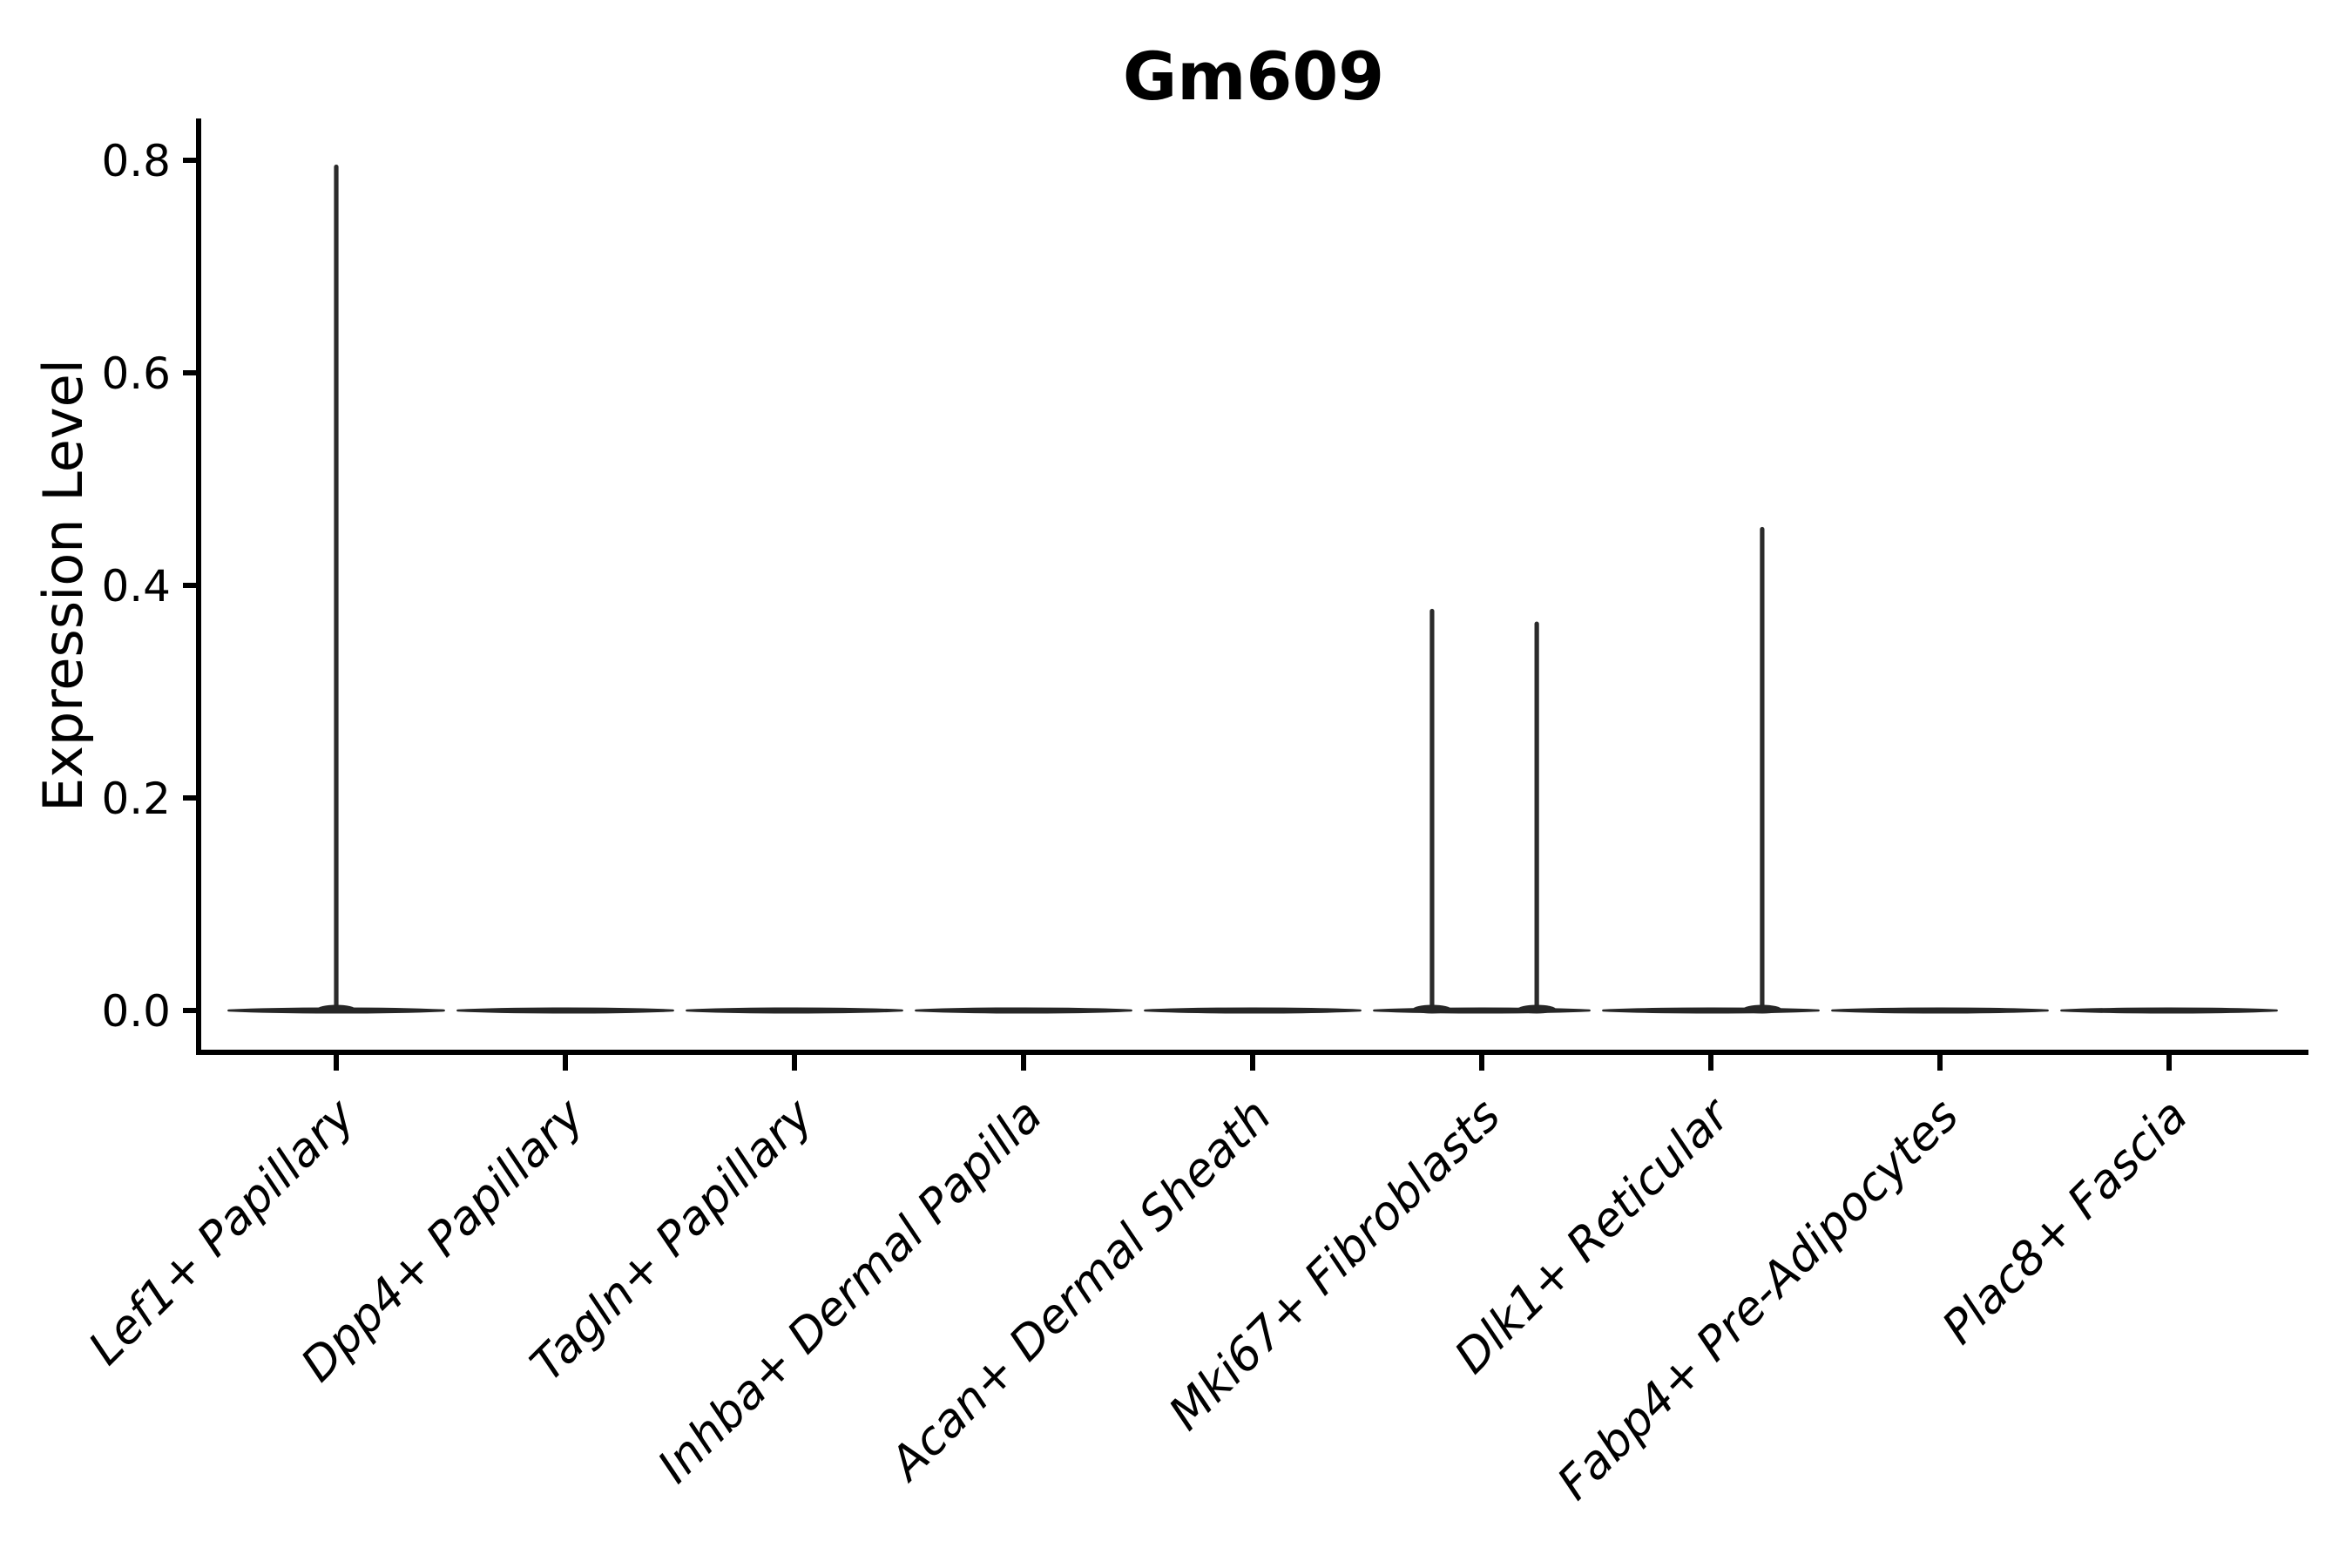 This screenshot has width=2352, height=1568. What do you see at coordinates (136, 586) in the screenshot?
I see `y-tick-label: 0.4` at bounding box center [136, 586].